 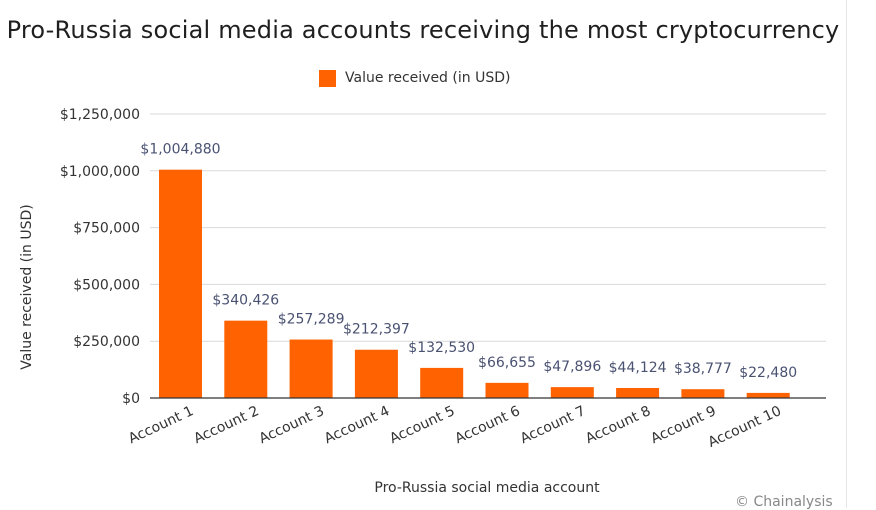 What do you see at coordinates (226, 425) in the screenshot?
I see `x-tick-label: Account 2` at bounding box center [226, 425].